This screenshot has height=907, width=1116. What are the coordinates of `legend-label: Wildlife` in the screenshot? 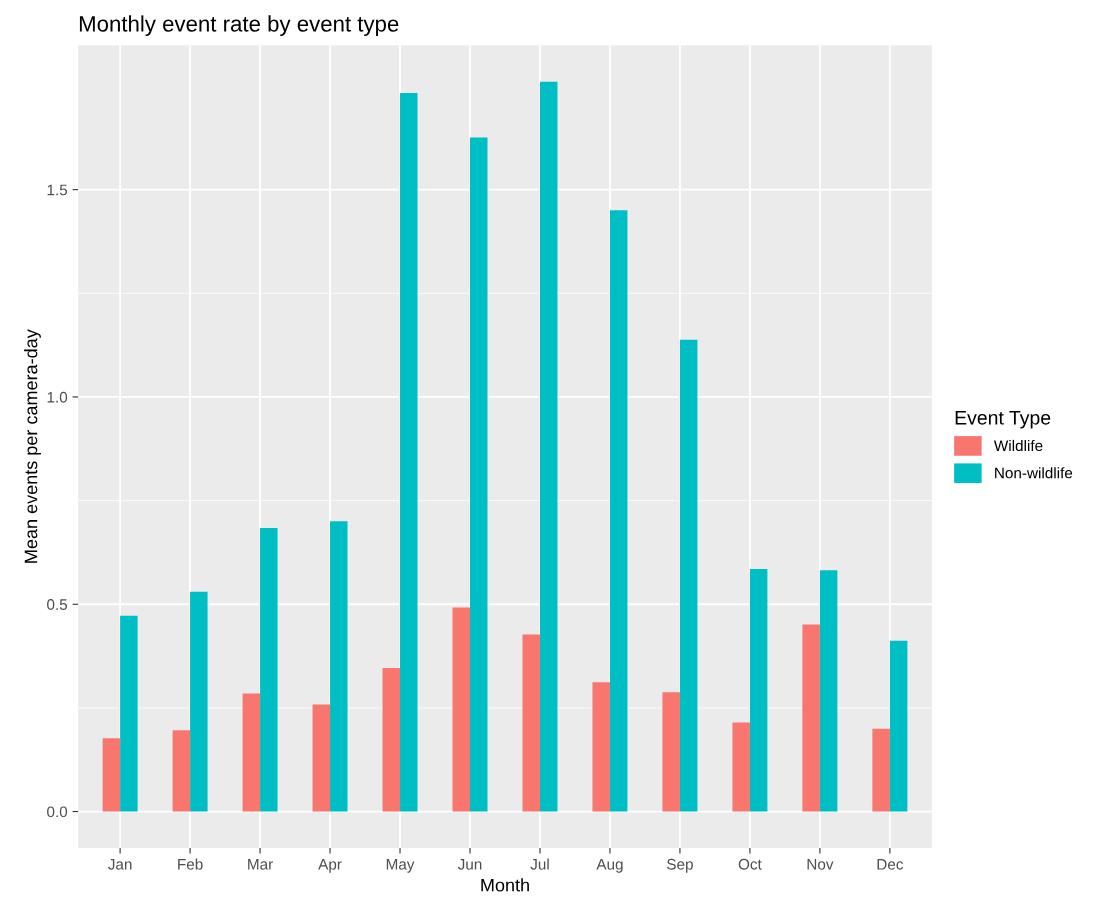 It's located at (1018, 445).